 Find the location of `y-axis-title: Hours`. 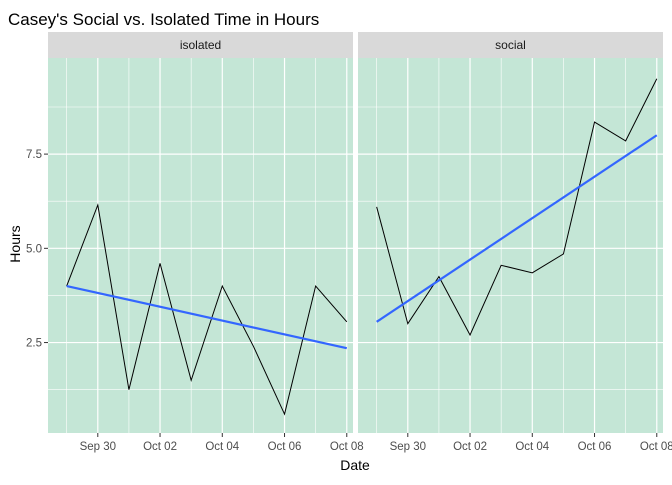

y-axis-title: Hours is located at coordinates (15, 243).